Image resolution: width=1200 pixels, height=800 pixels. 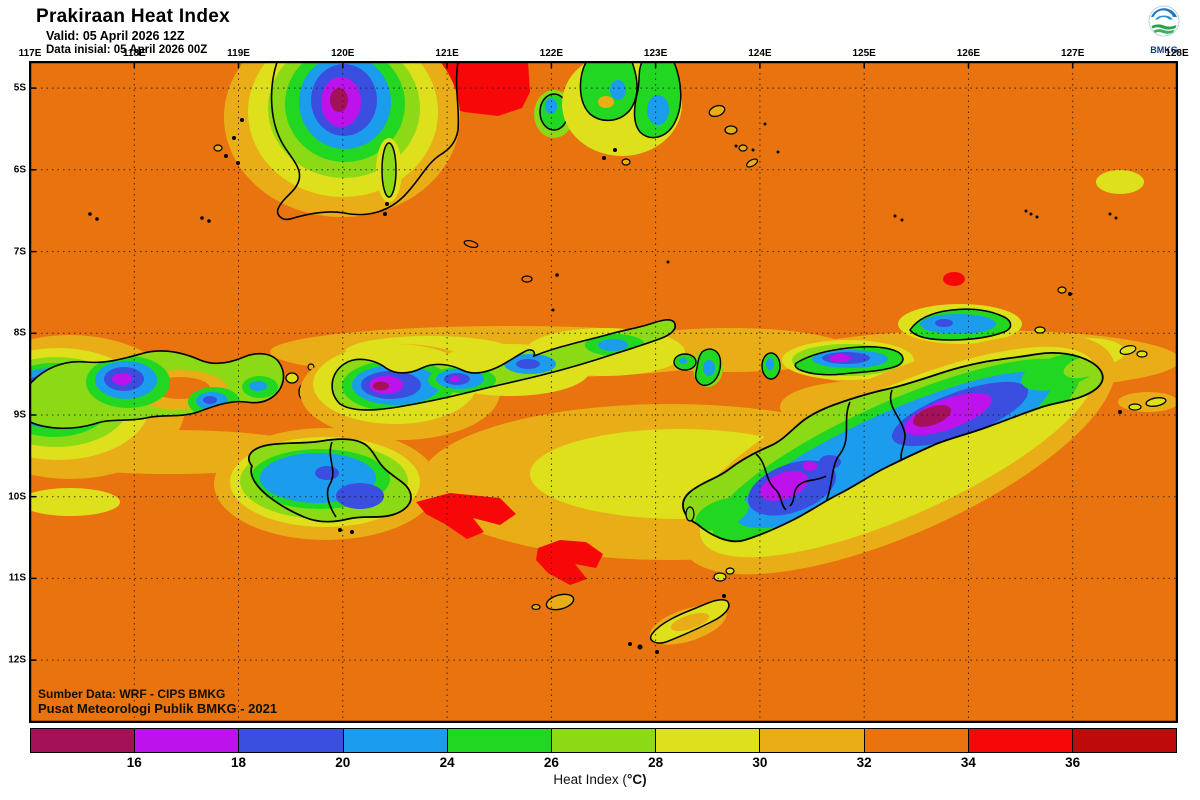 What do you see at coordinates (17, 660) in the screenshot?
I see `latitude-tick-label: 12S` at bounding box center [17, 660].